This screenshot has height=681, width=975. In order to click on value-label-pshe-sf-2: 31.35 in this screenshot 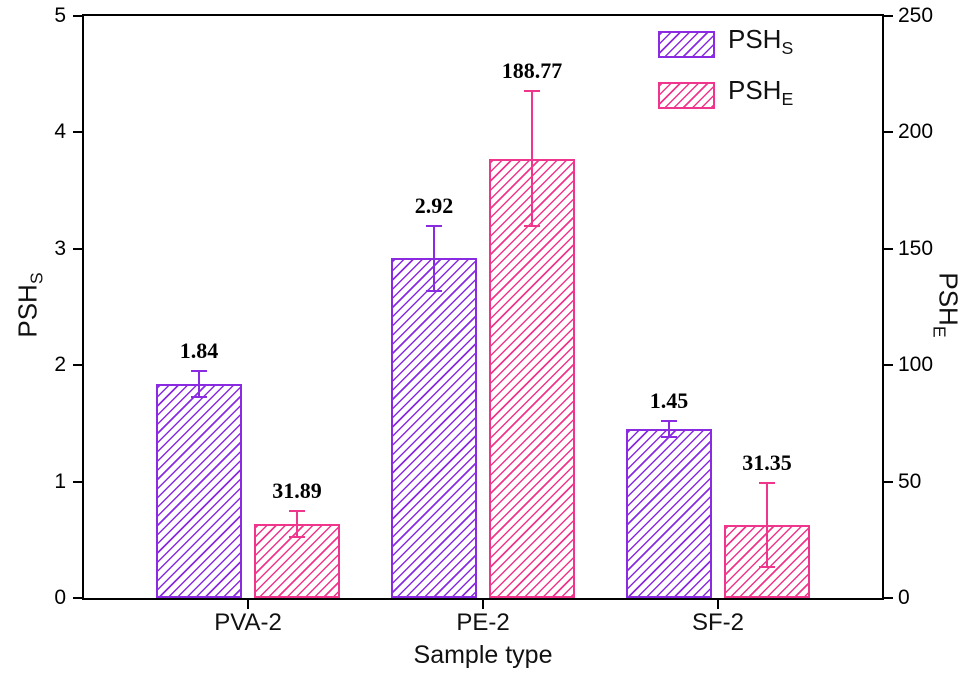, I will do `click(767, 463)`.